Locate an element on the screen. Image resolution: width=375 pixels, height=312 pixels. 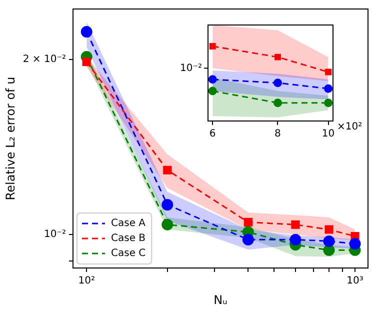
x-tick-label: 10² is located at coordinates (86, 281).